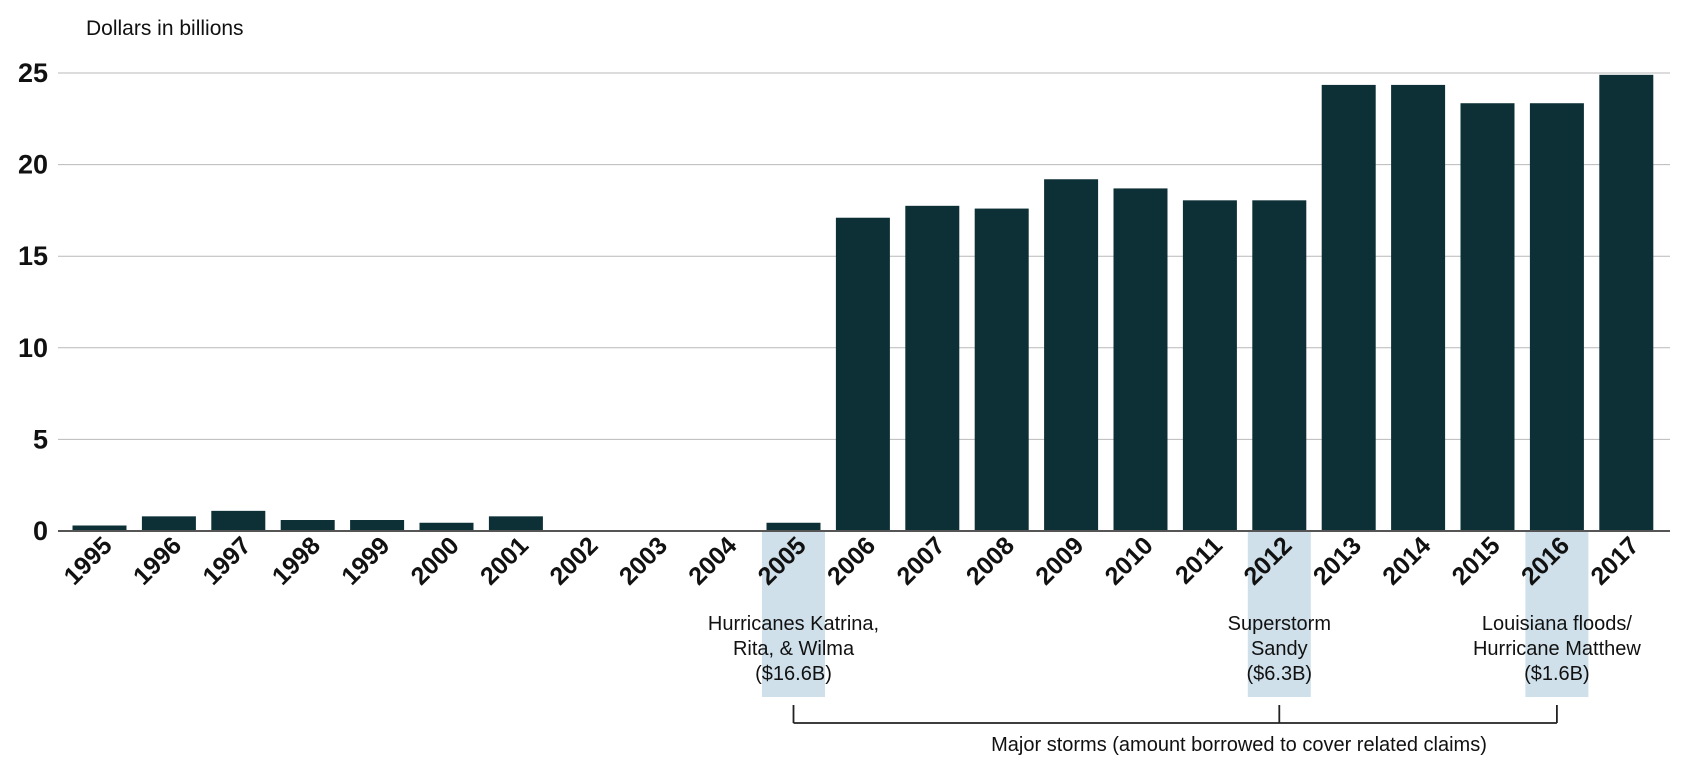 The width and height of the screenshot is (1683, 770). I want to click on bar-2012, so click(1279, 365).